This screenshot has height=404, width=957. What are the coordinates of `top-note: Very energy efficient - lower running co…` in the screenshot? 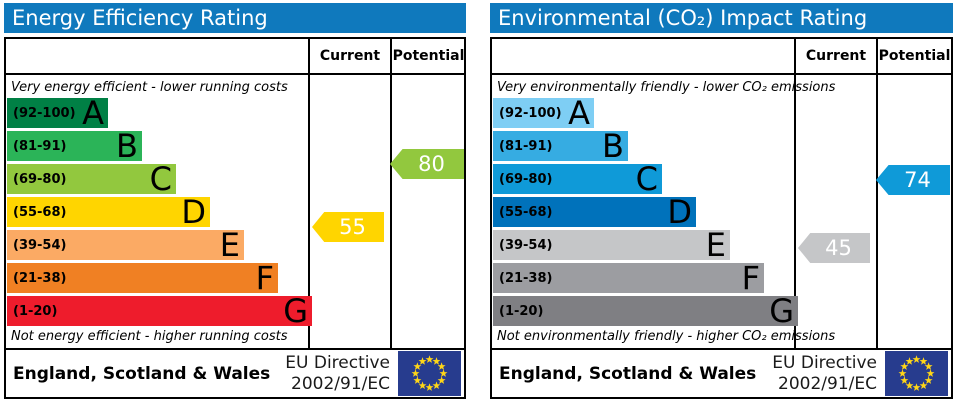 It's located at (149, 87).